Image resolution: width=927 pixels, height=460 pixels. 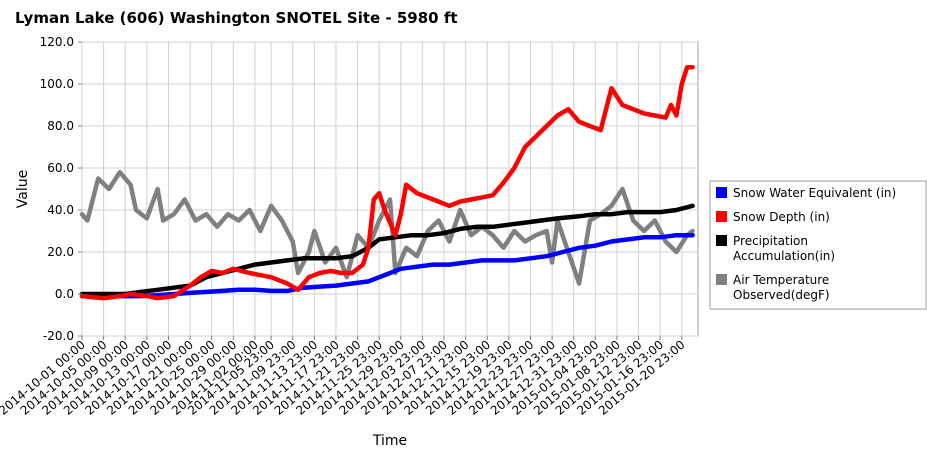 What do you see at coordinates (60, 168) in the screenshot?
I see `y-tick-label: 60.0` at bounding box center [60, 168].